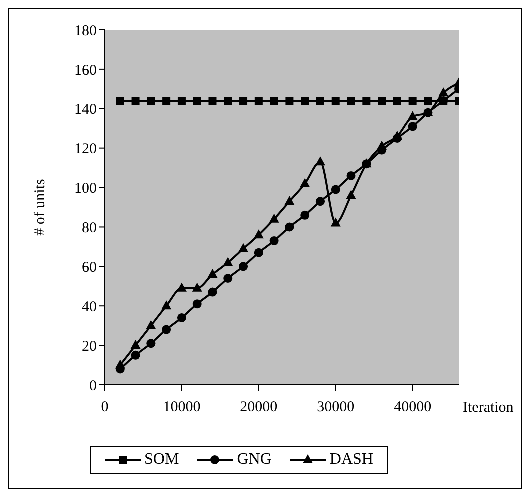 The height and width of the screenshot is (497, 530). What do you see at coordinates (105, 408) in the screenshot?
I see `x-tick-label: 0` at bounding box center [105, 408].